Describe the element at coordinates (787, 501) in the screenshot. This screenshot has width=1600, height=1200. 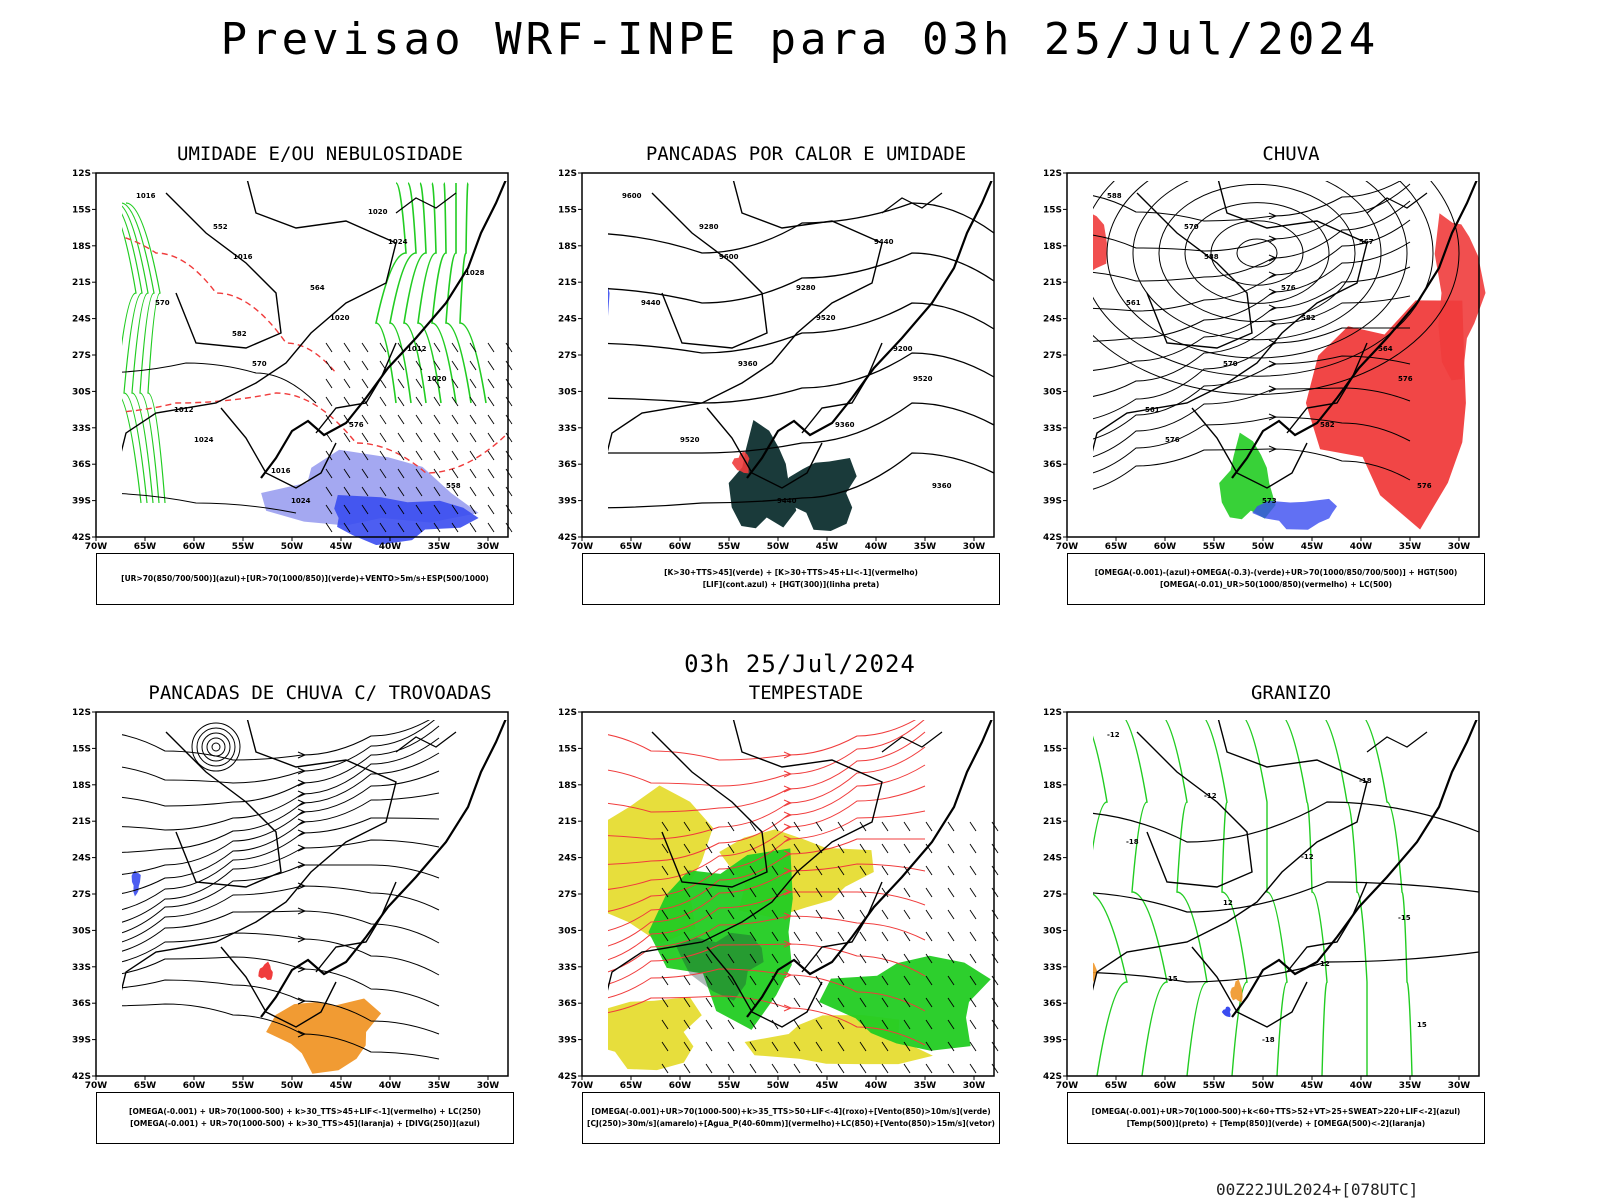
I see `contour-label: 9440` at that location.